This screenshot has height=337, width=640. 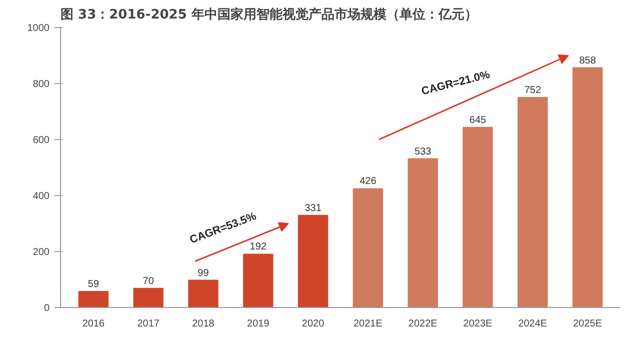 What do you see at coordinates (204, 273) in the screenshot?
I see `data-label: 99` at bounding box center [204, 273].